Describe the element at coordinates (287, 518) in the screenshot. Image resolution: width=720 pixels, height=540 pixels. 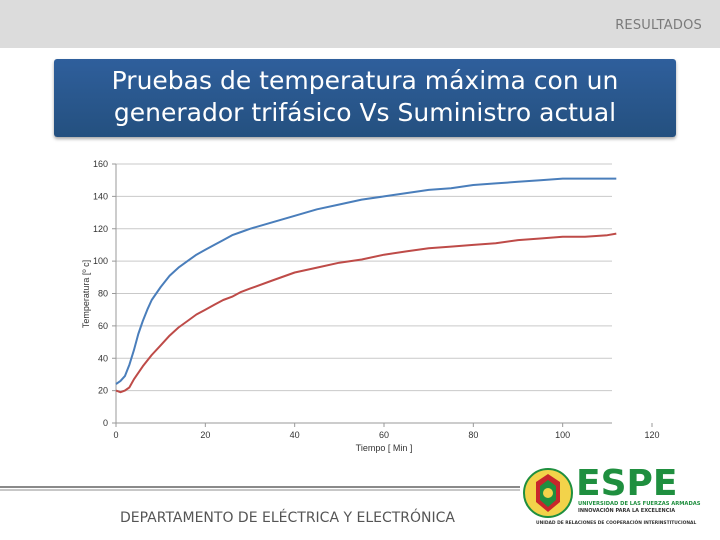
I see `department-footer: DEPARTAMENTO DE ELÉCTRICA Y ELECTRÓNICA` at that location.